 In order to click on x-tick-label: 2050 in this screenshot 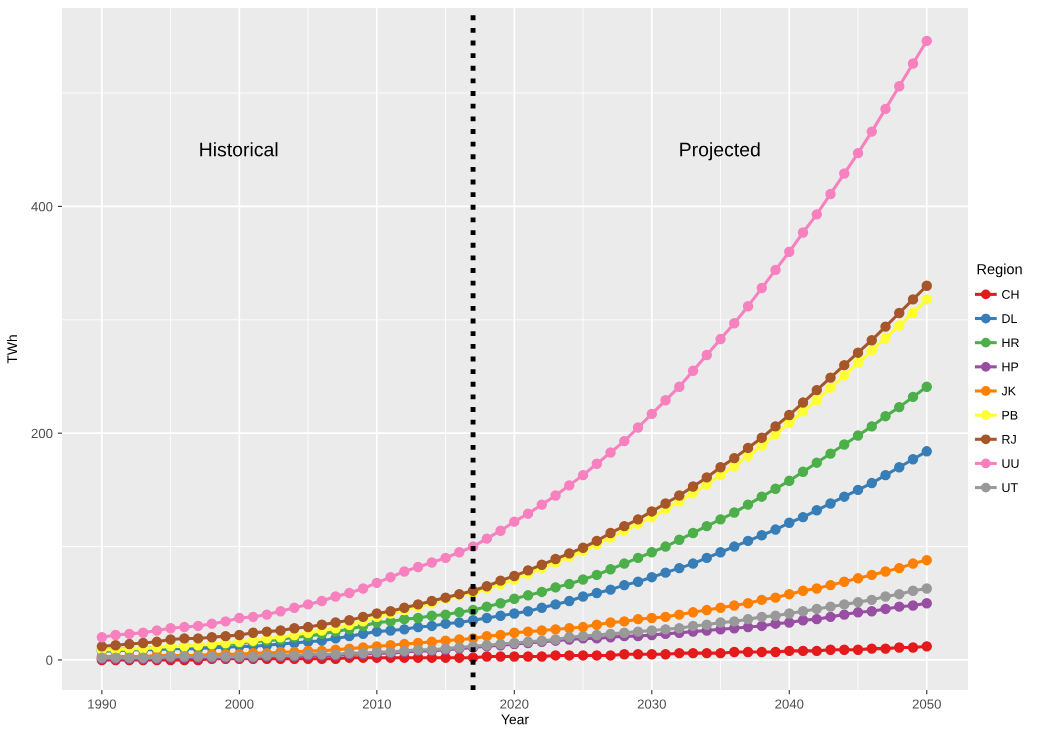, I will do `click(926, 704)`.